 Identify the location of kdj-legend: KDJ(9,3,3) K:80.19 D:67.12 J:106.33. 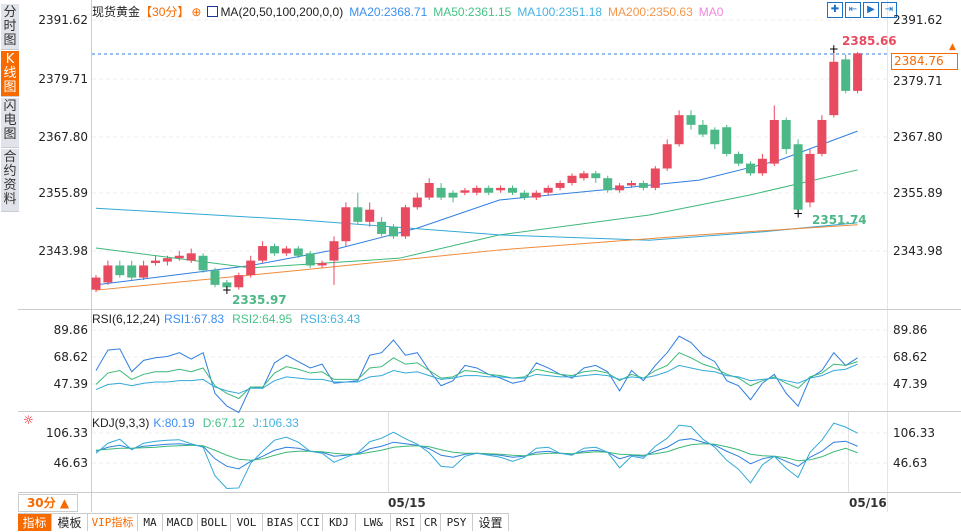
(199, 423).